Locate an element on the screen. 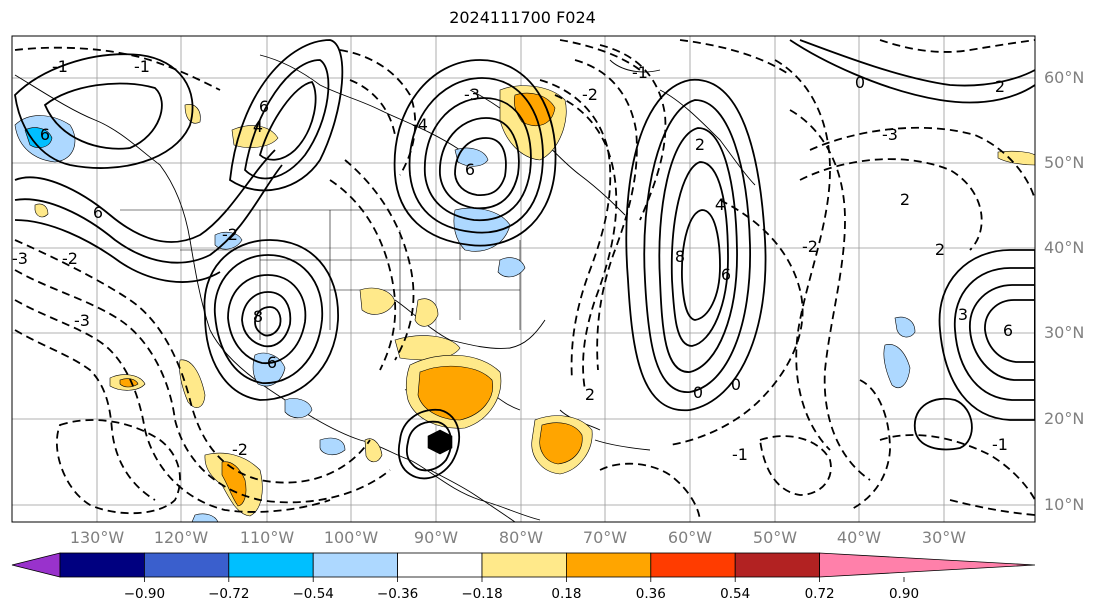  longitude-label: 40°W is located at coordinates (859, 537).